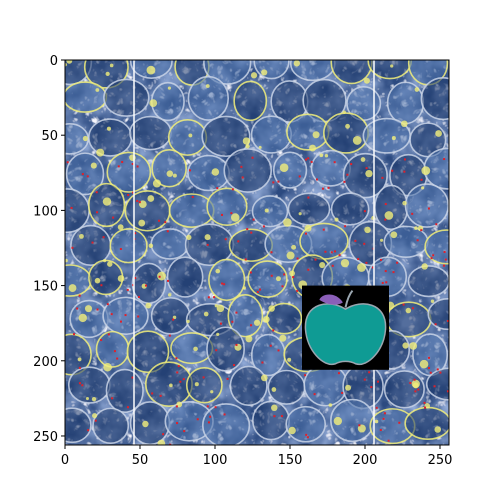  What do you see at coordinates (45, 211) in the screenshot?
I see `y-tick-label: 100` at bounding box center [45, 211].